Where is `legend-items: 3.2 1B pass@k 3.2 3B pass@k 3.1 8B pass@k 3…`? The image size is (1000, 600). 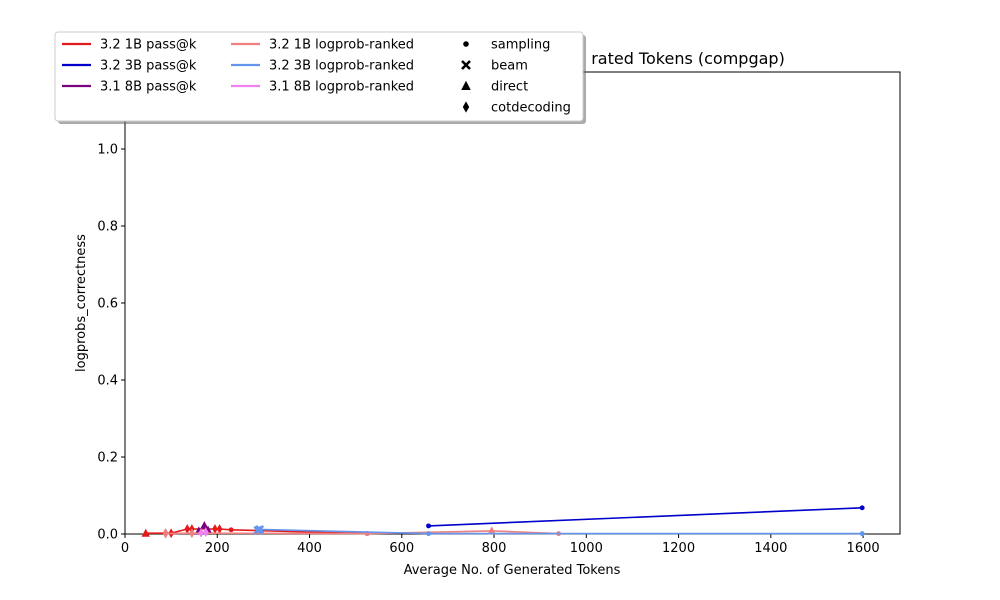 legend-items: 3.2 1B pass@k 3.2 3B pass@k 3.1 8B pass@k 3… is located at coordinates (316, 77).